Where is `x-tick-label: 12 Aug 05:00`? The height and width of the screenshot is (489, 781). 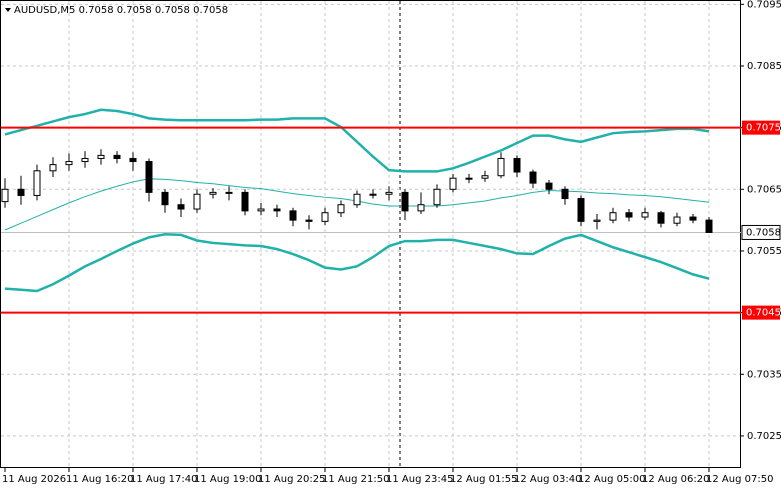
x-tick-label: 12 Aug 05:00 is located at coordinates (611, 479).